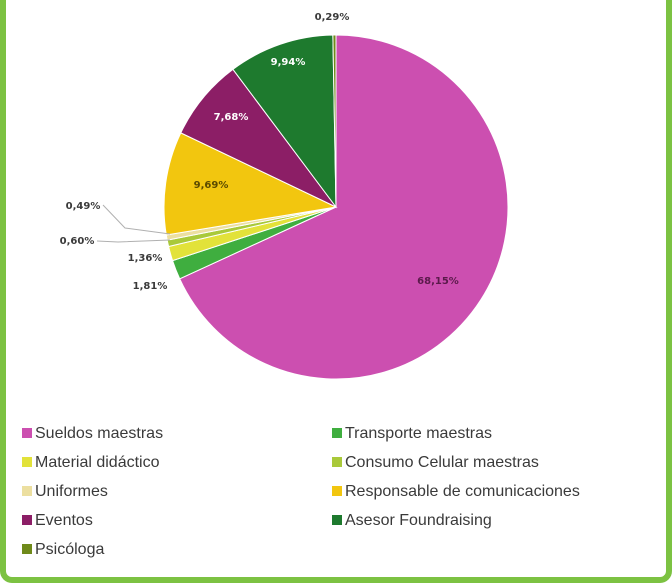 The height and width of the screenshot is (583, 672). I want to click on slice-data-label: 7,68%, so click(231, 117).